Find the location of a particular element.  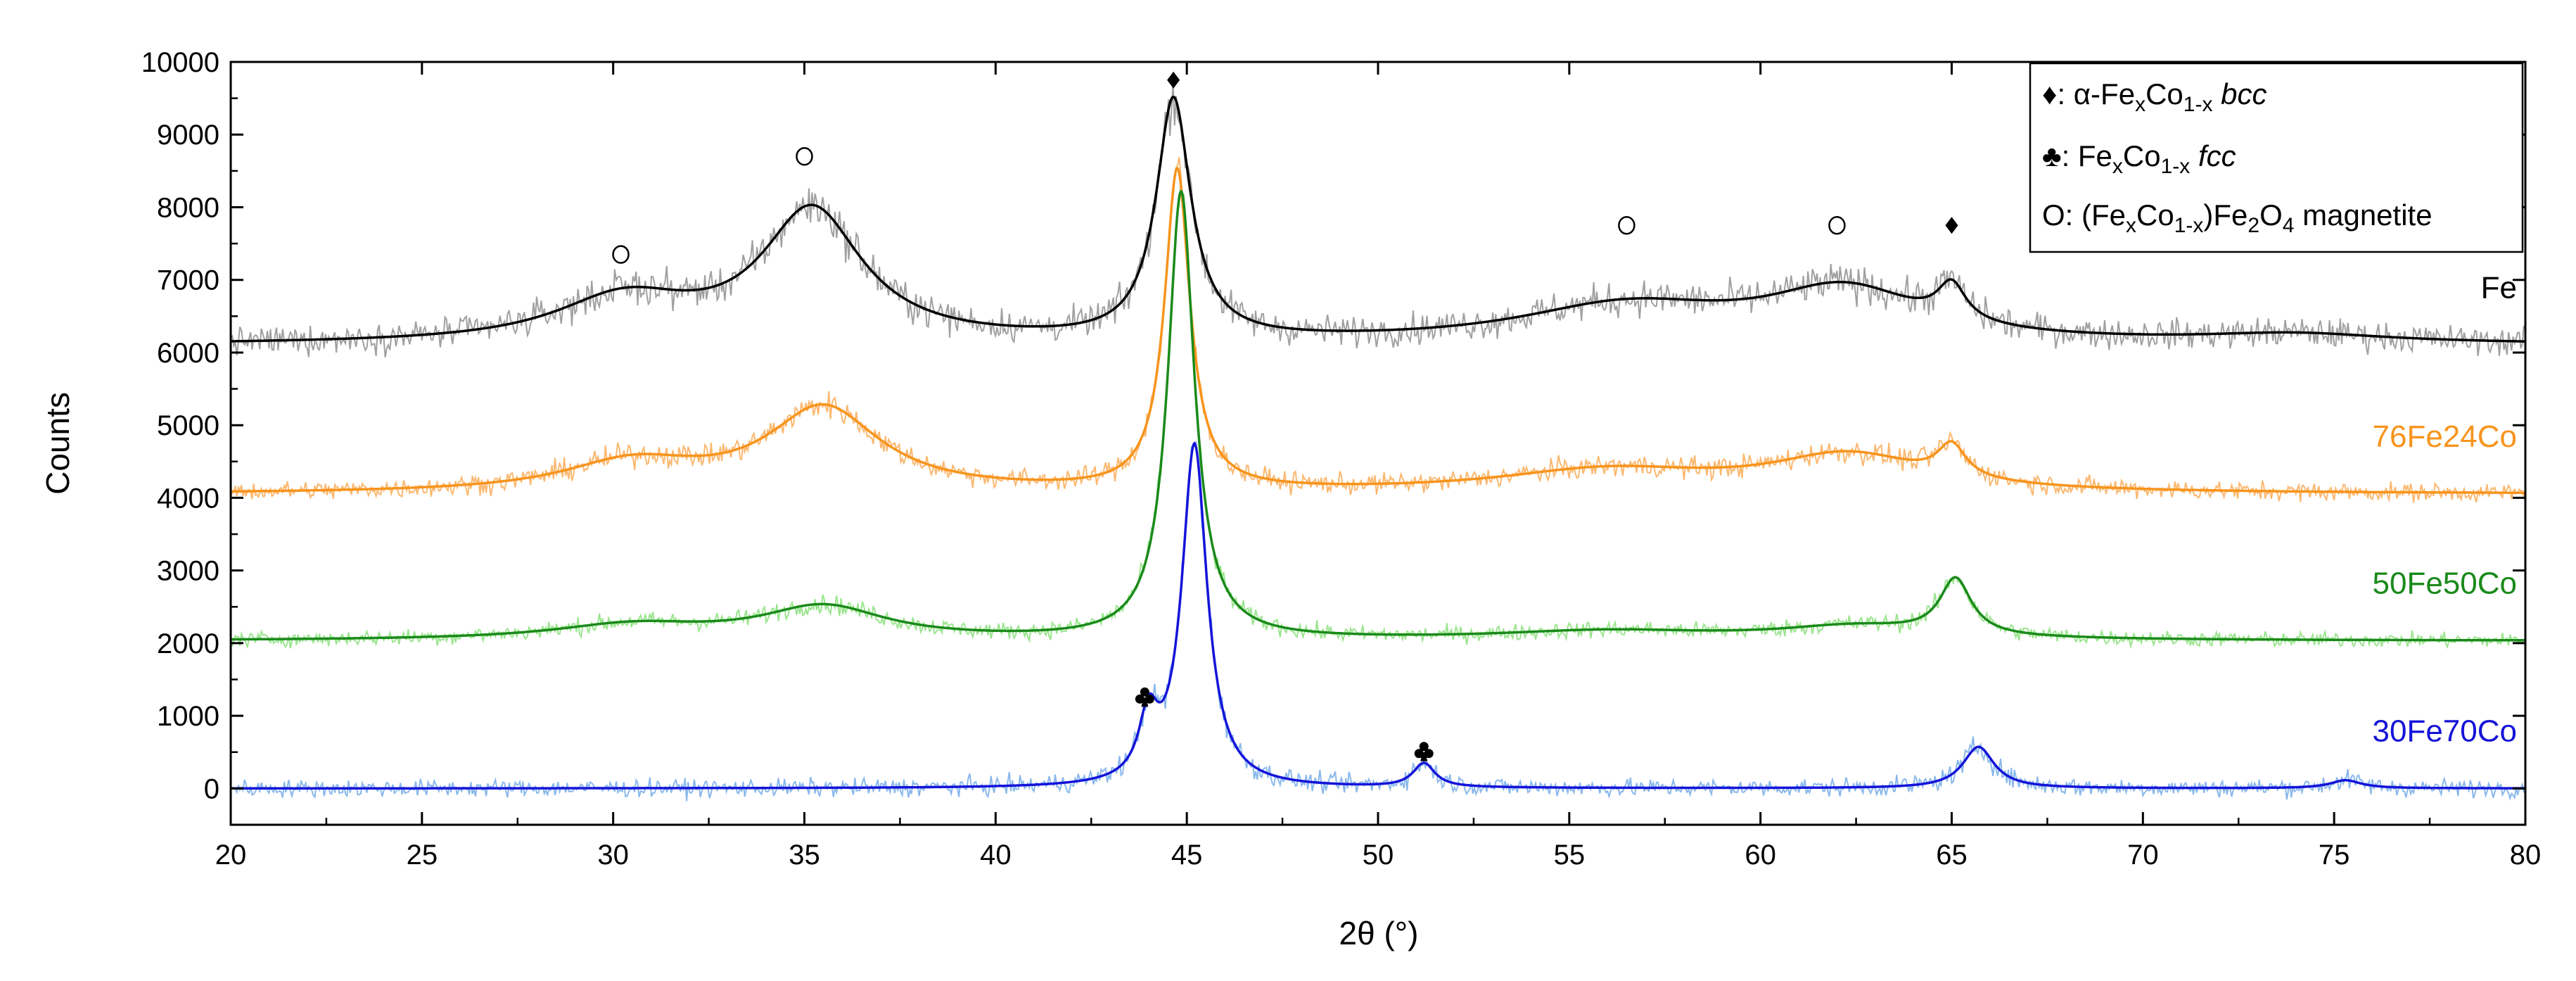

x-tick-label: 50 is located at coordinates (1378, 856).